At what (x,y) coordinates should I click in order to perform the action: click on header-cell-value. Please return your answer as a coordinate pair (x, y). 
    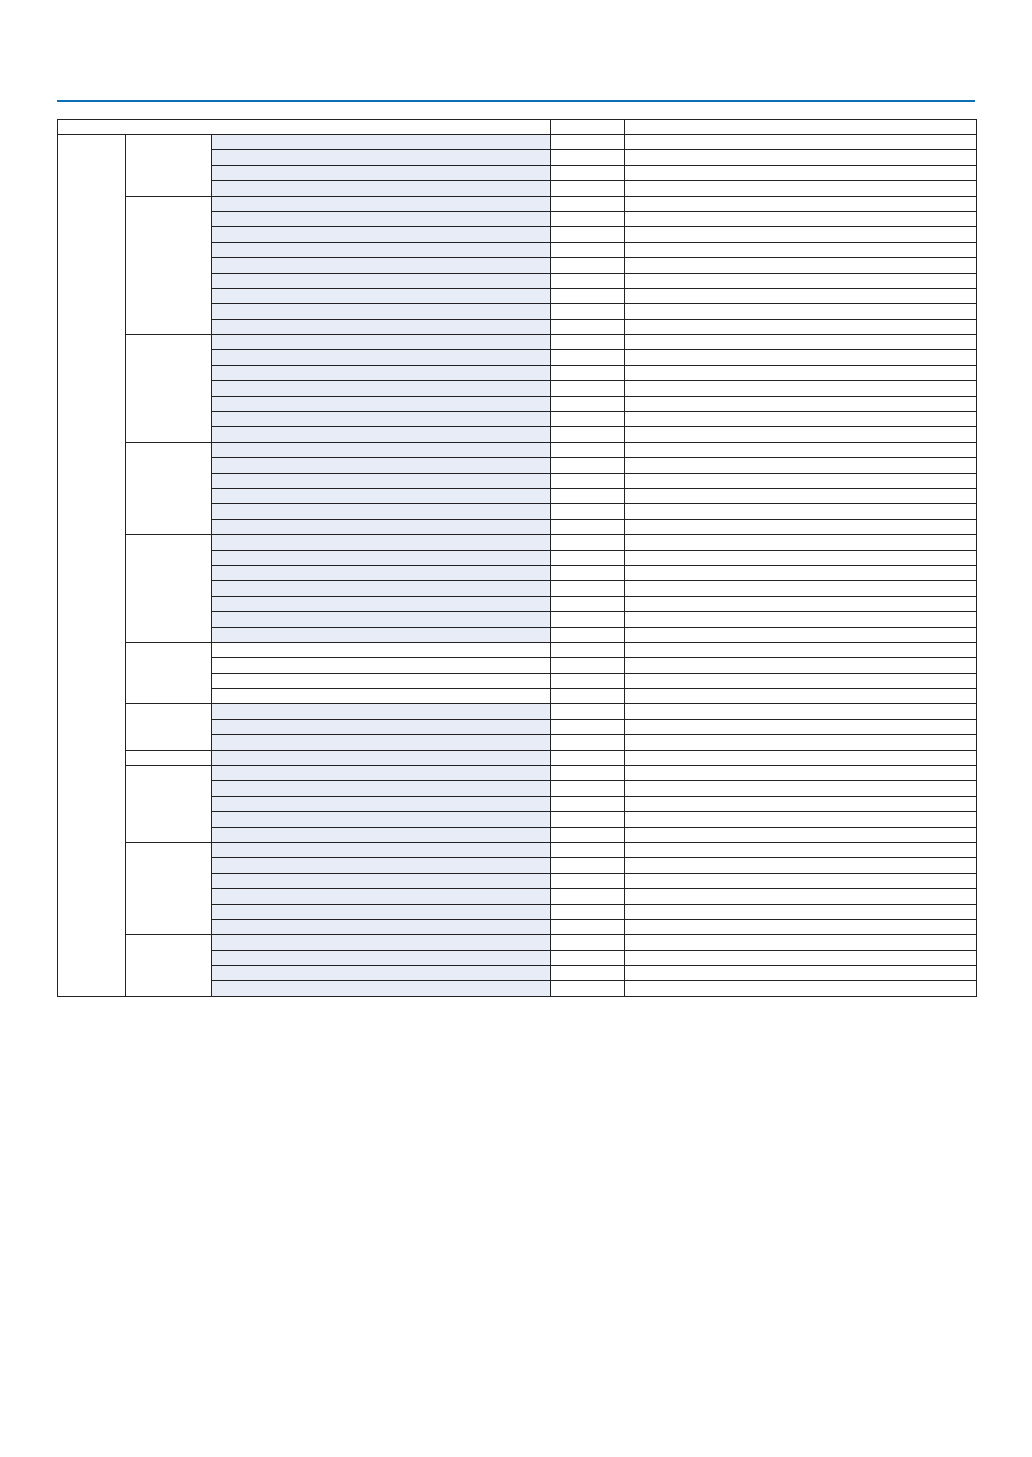
    Looking at the image, I should click on (588, 127).